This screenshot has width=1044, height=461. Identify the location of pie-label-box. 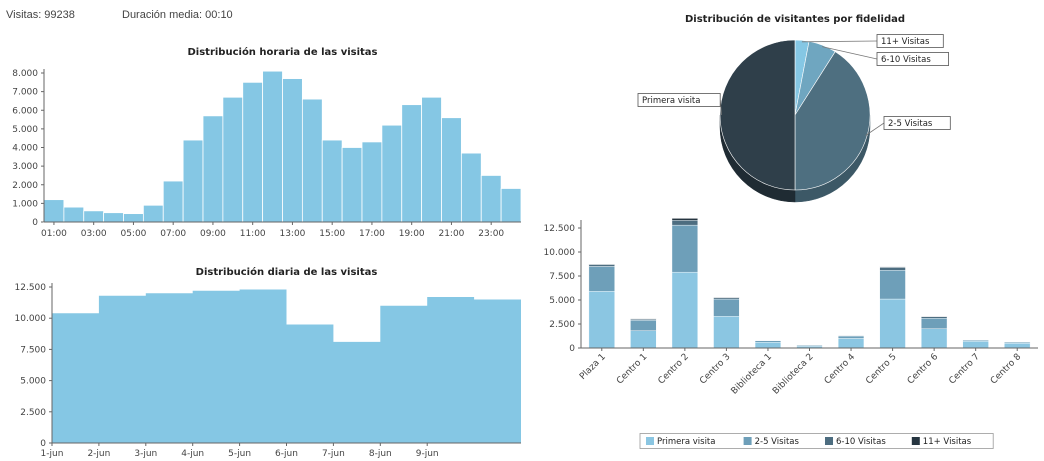
(910, 41).